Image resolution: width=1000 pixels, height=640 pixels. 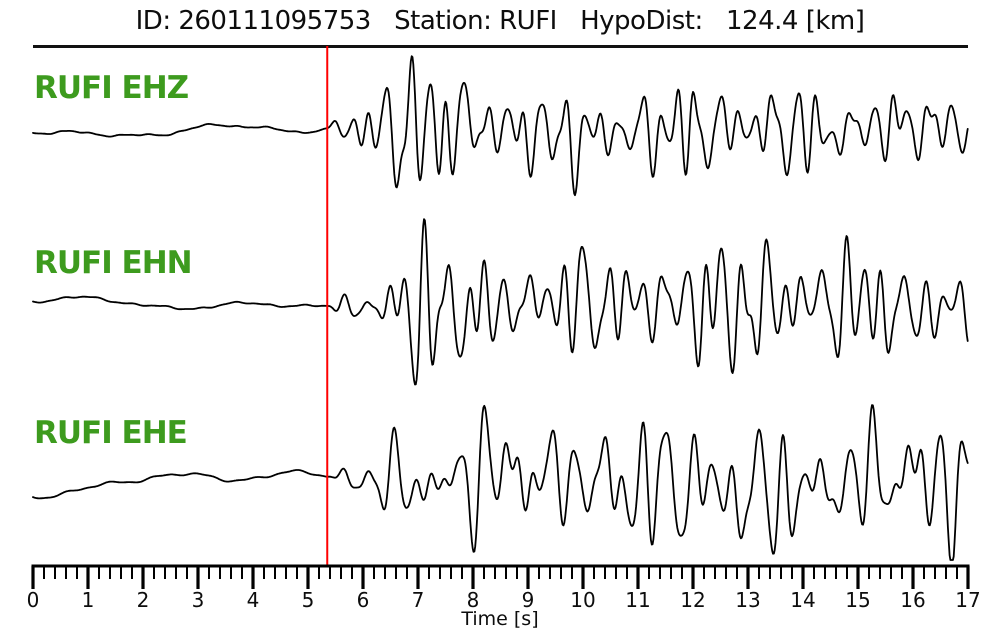 What do you see at coordinates (113, 263) in the screenshot?
I see `trace-label-ehn: RUFI EHN` at bounding box center [113, 263].